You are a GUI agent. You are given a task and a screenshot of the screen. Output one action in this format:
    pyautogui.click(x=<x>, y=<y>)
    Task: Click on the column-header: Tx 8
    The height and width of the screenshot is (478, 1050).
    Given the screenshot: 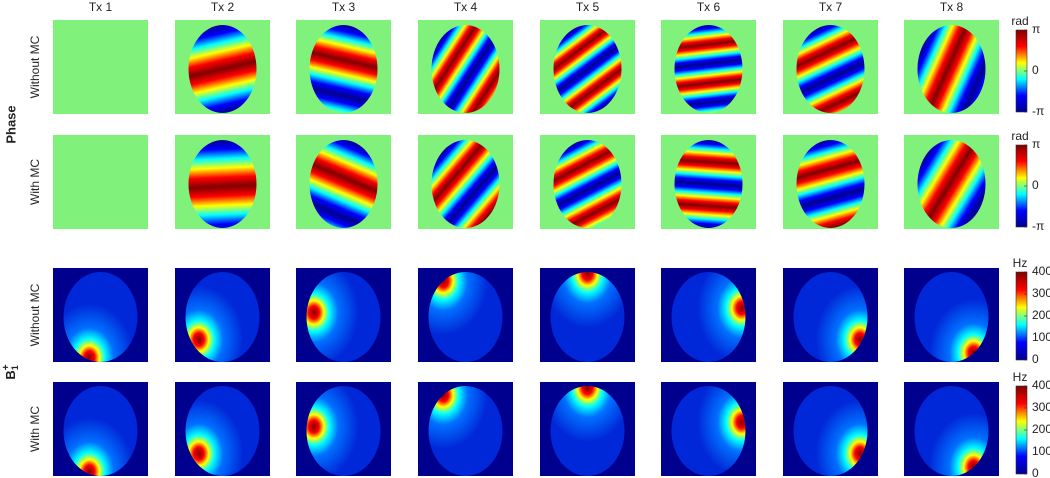 What is the action you would take?
    pyautogui.click(x=952, y=7)
    